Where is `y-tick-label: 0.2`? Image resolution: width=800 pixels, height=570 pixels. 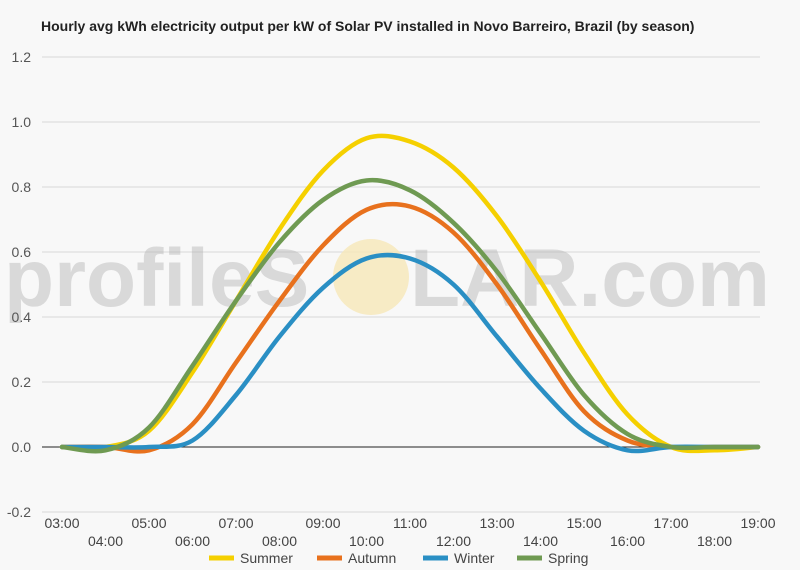
y-tick-label: 0.2 is located at coordinates (22, 382).